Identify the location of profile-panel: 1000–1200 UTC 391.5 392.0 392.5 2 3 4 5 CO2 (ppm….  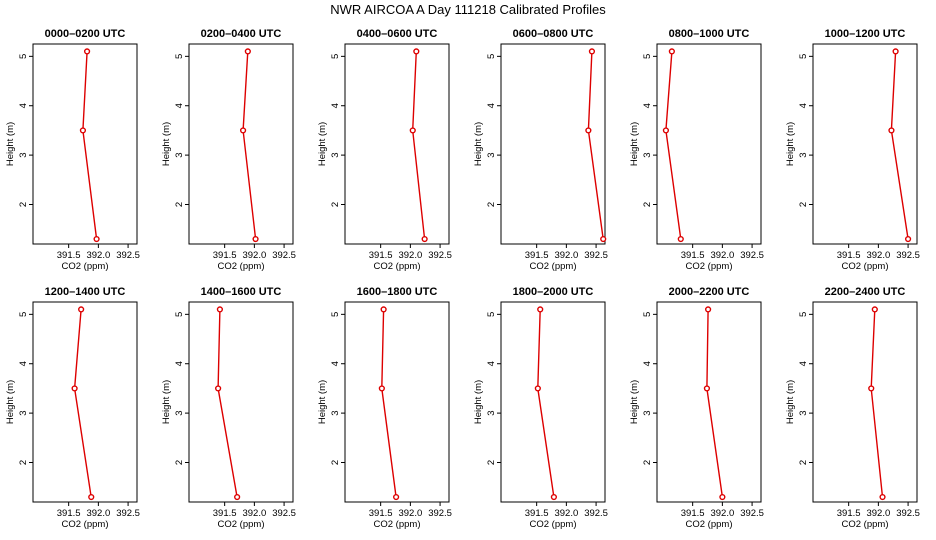
(852, 150).